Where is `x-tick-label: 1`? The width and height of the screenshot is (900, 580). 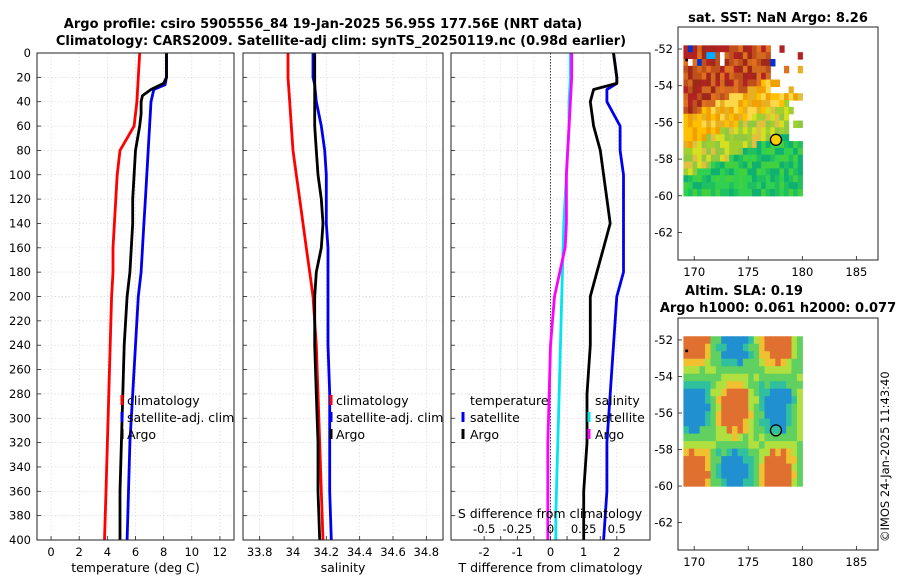 x-tick-label: 1 is located at coordinates (583, 552).